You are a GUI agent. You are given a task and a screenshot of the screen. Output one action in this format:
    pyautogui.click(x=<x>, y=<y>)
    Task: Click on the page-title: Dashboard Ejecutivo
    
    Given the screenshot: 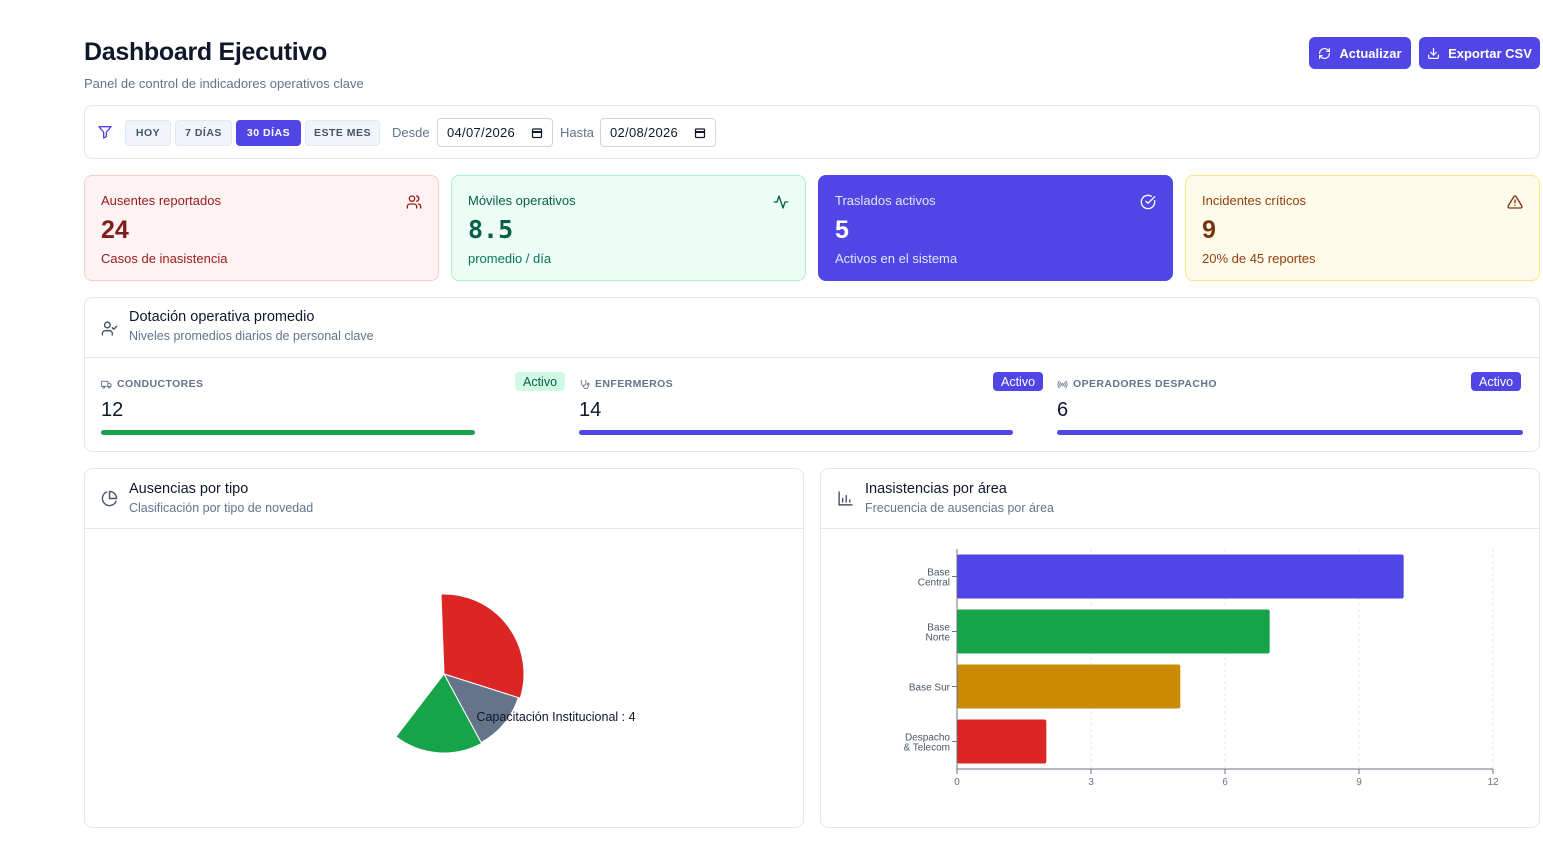 What is the action you would take?
    pyautogui.click(x=205, y=52)
    